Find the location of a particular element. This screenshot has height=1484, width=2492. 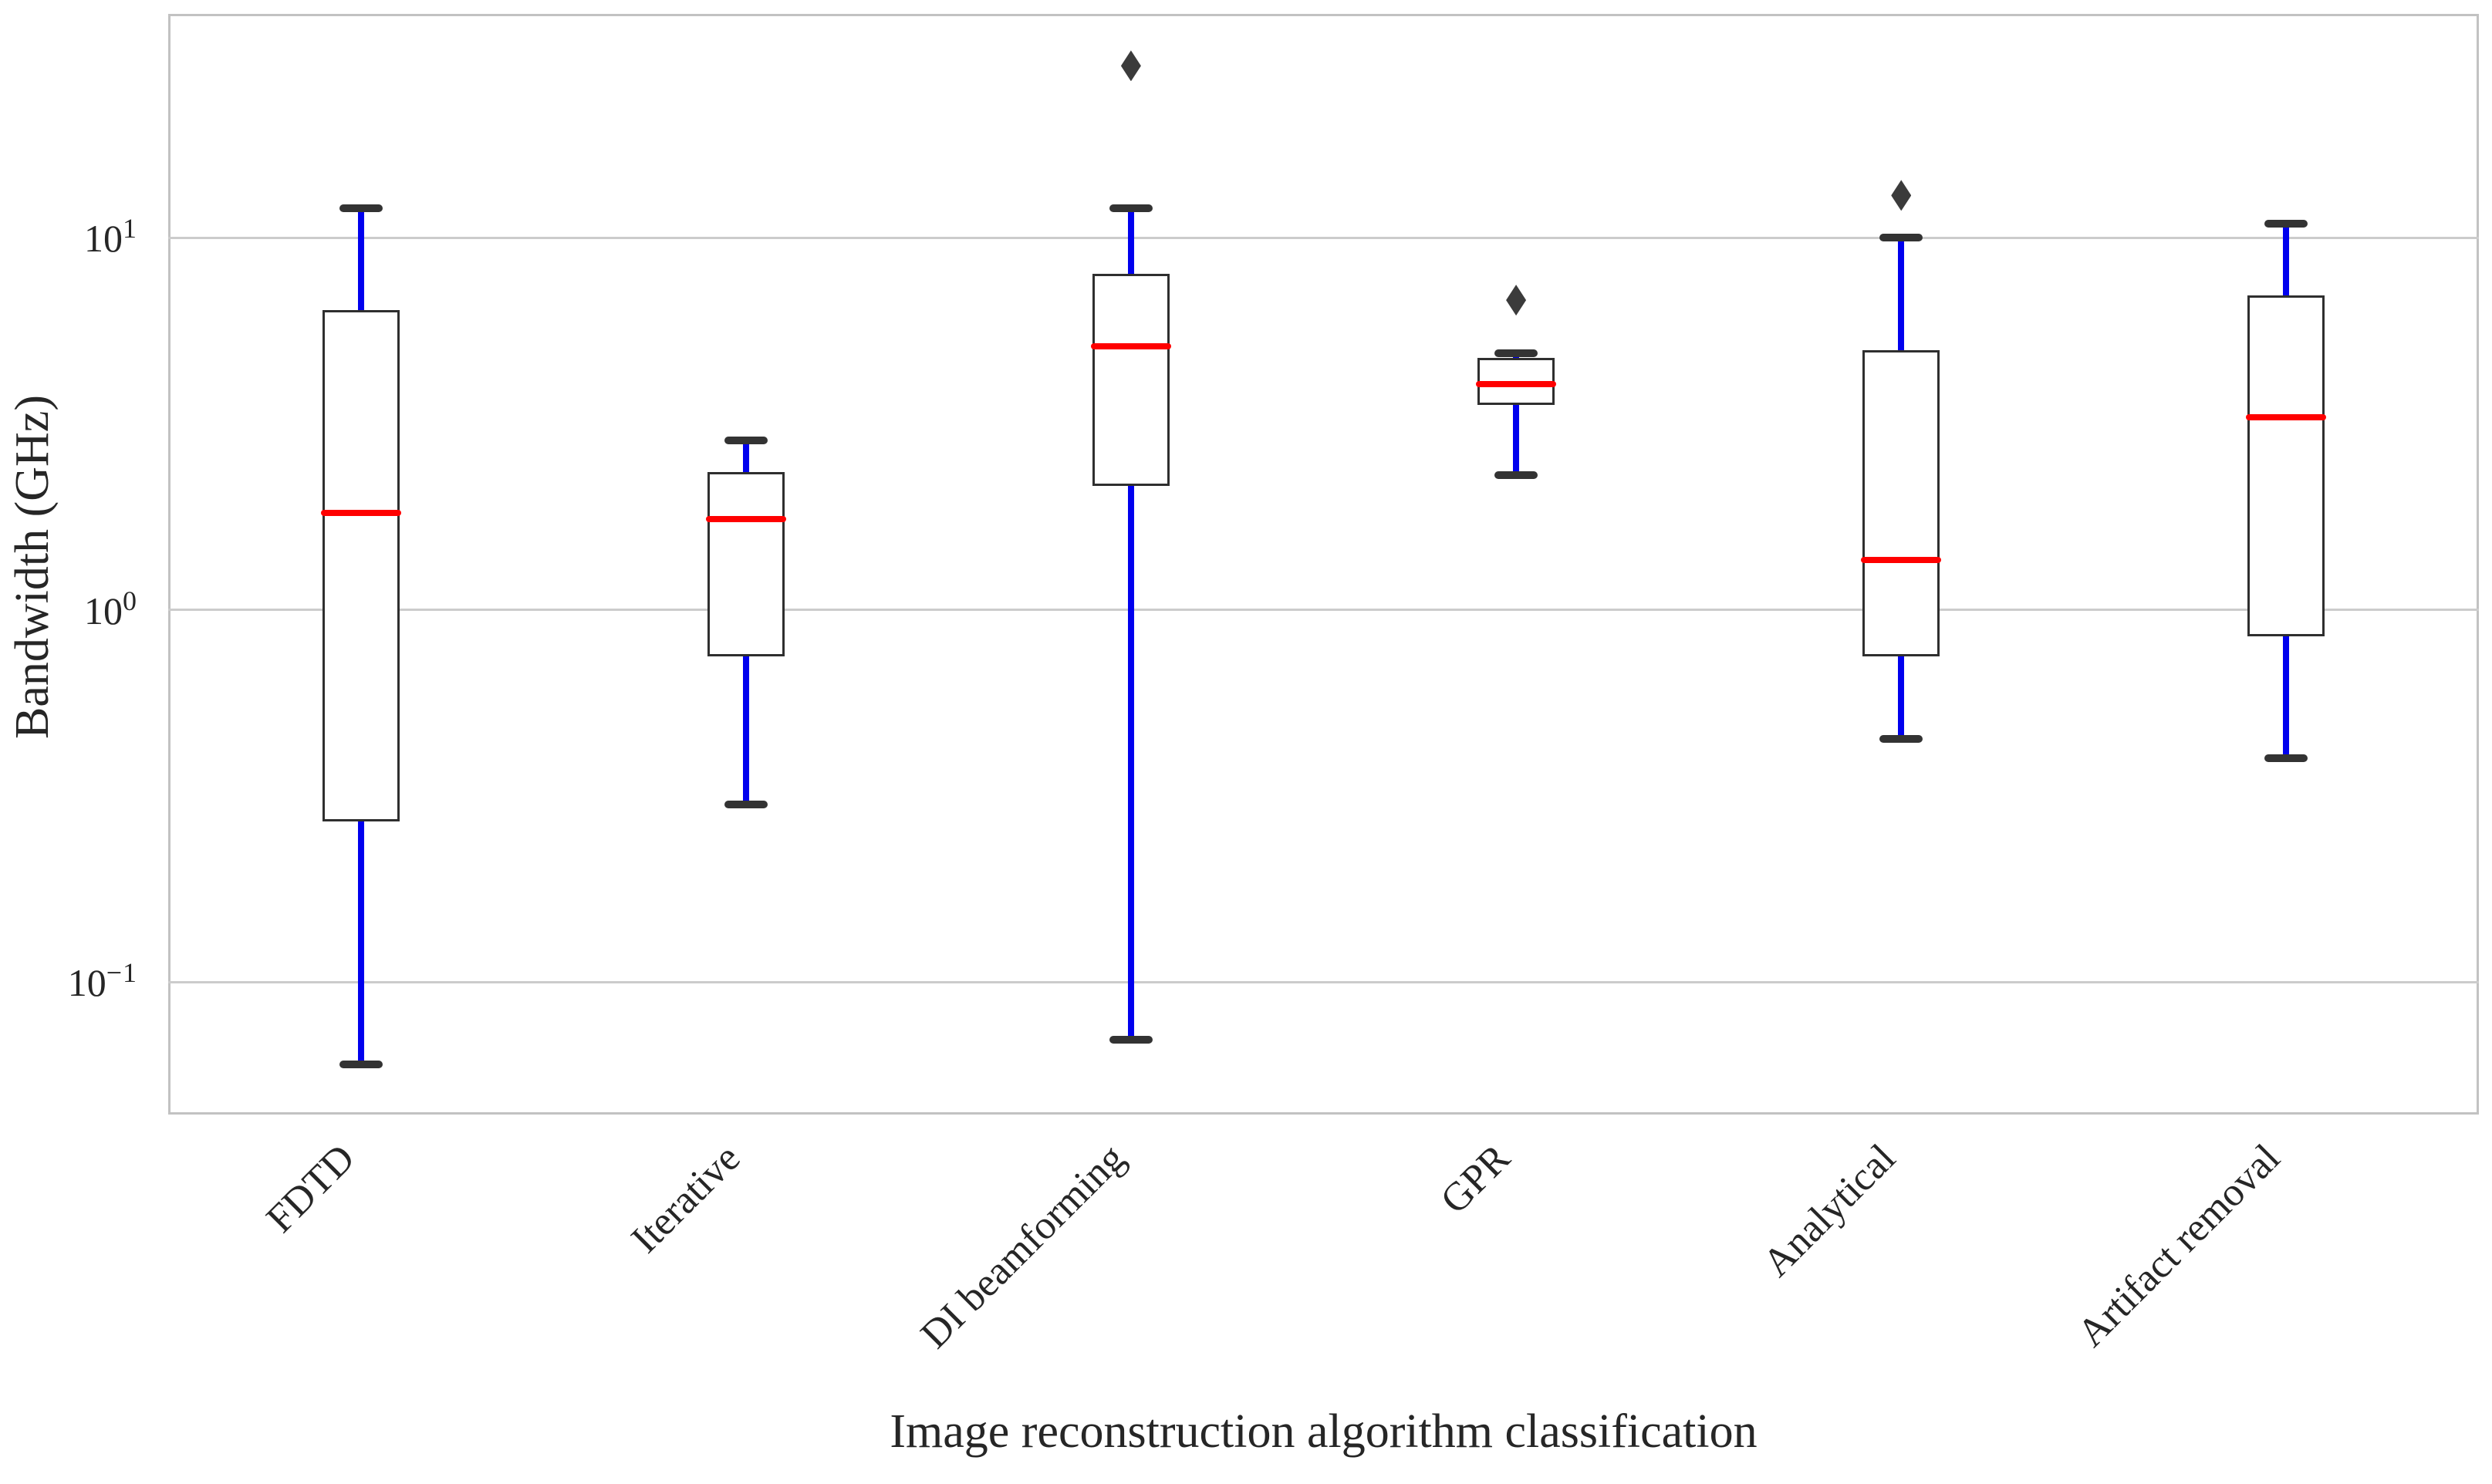

x-tick-label: Iterative is located at coordinates (685, 1198).